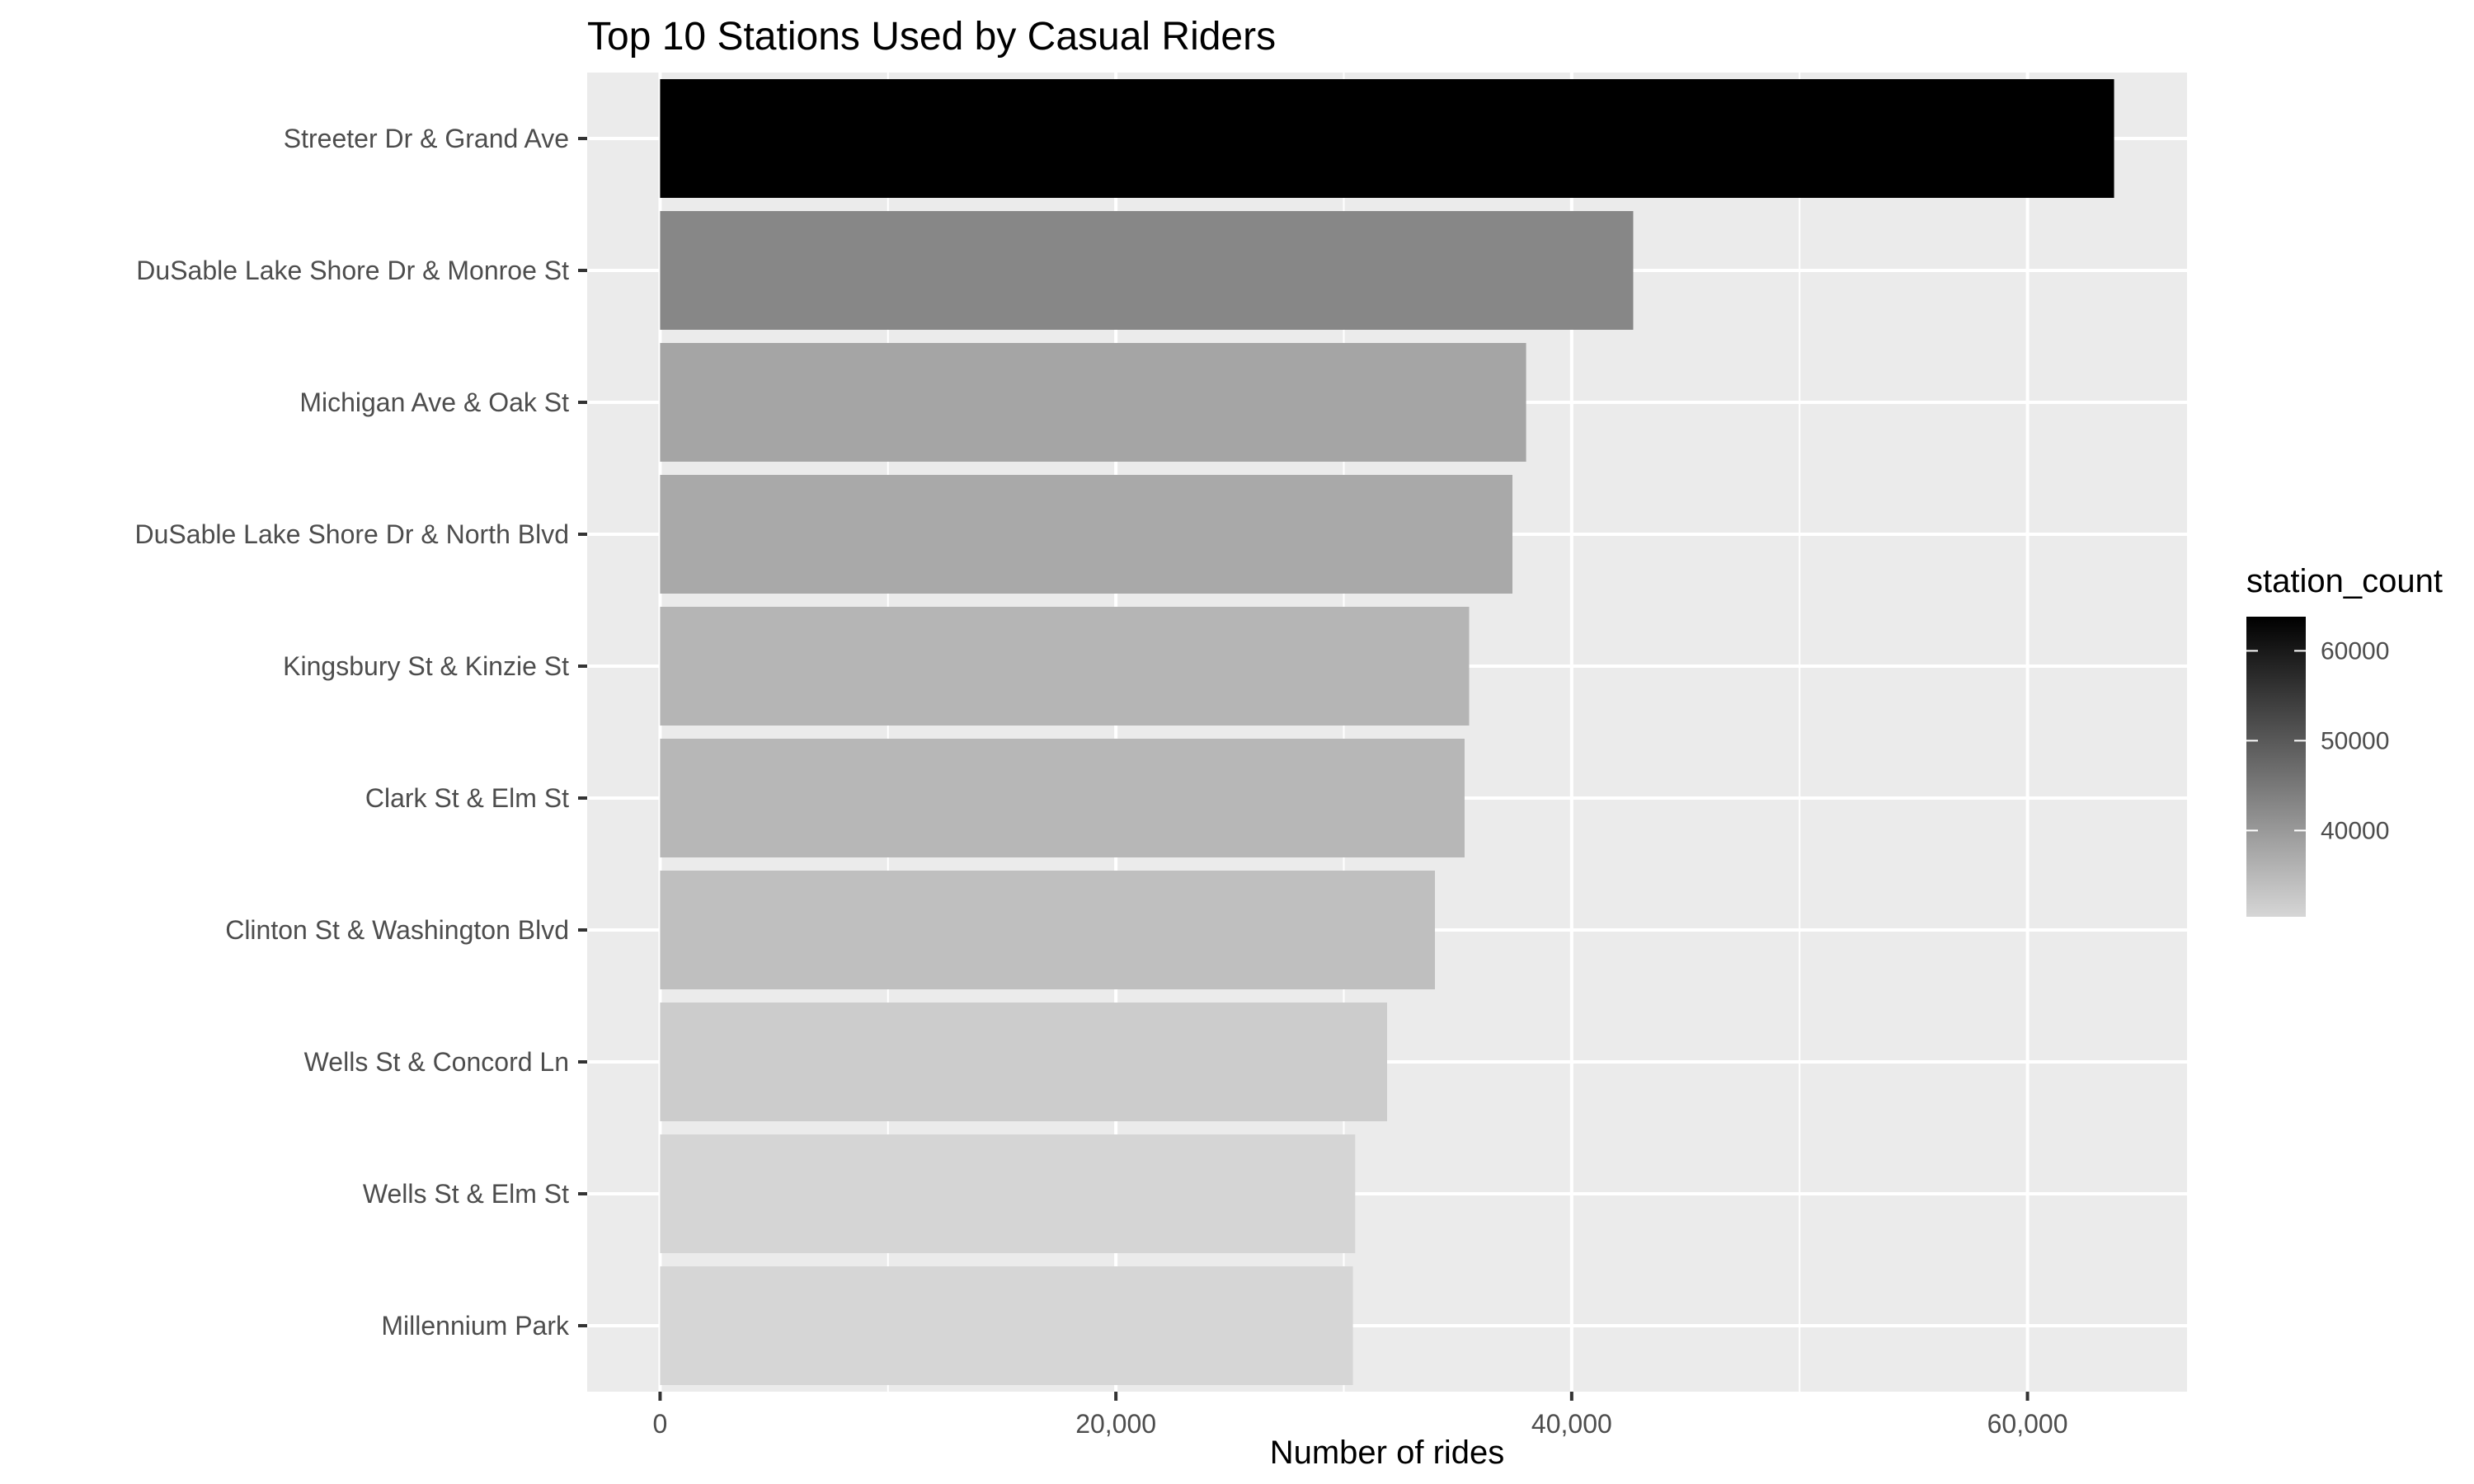 The image size is (2474, 1484). Describe the element at coordinates (352, 270) in the screenshot. I see `y-tick-label: DuSable Lake Shore Dr & Monroe St` at that location.